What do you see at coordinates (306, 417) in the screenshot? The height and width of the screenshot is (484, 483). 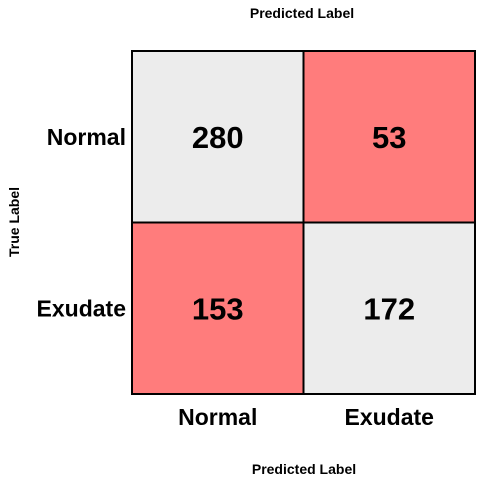 I see `column-labels: Normal Exudate` at bounding box center [306, 417].